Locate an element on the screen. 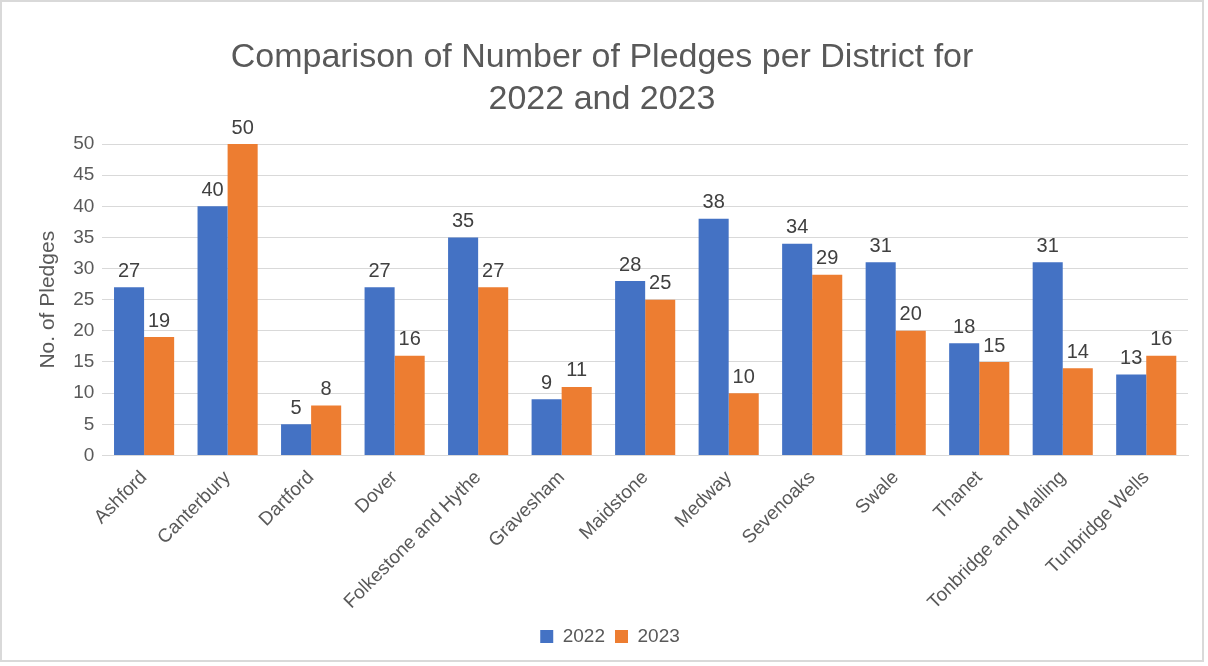 This screenshot has height=666, width=1208. y-tick-label: 50 is located at coordinates (84, 143).